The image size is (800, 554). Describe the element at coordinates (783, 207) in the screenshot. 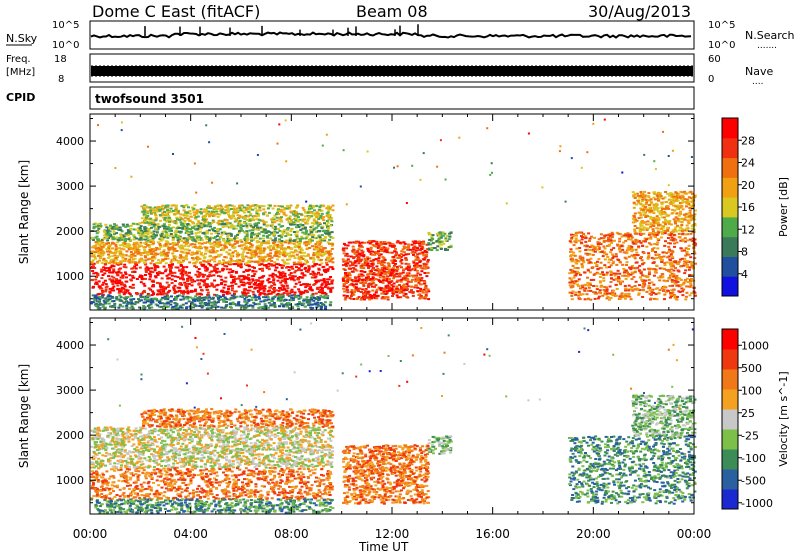

I see `colorbar-label: Power [dB]` at that location.